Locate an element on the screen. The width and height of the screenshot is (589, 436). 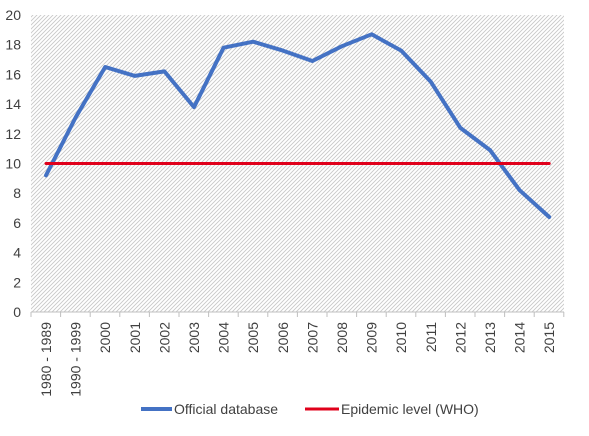
x-tick-label: 2006 is located at coordinates (283, 337).